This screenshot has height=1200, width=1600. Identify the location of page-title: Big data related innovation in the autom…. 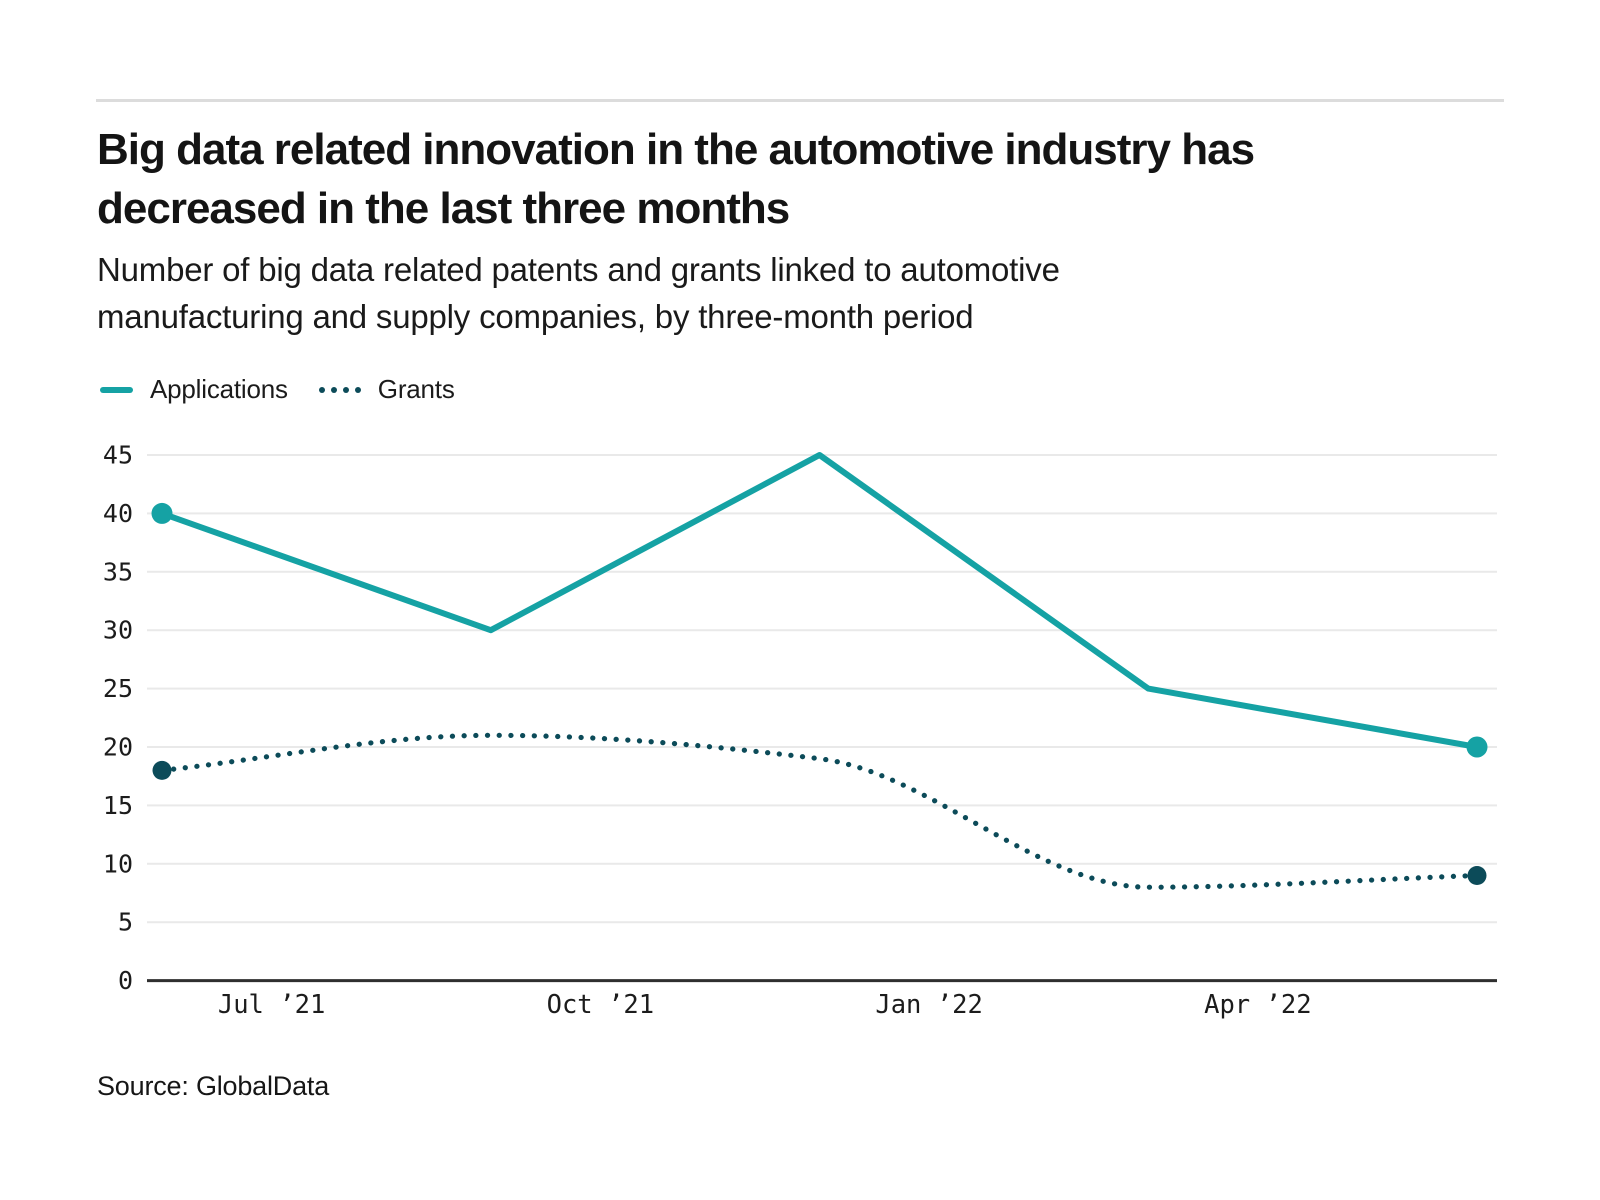
(676, 179).